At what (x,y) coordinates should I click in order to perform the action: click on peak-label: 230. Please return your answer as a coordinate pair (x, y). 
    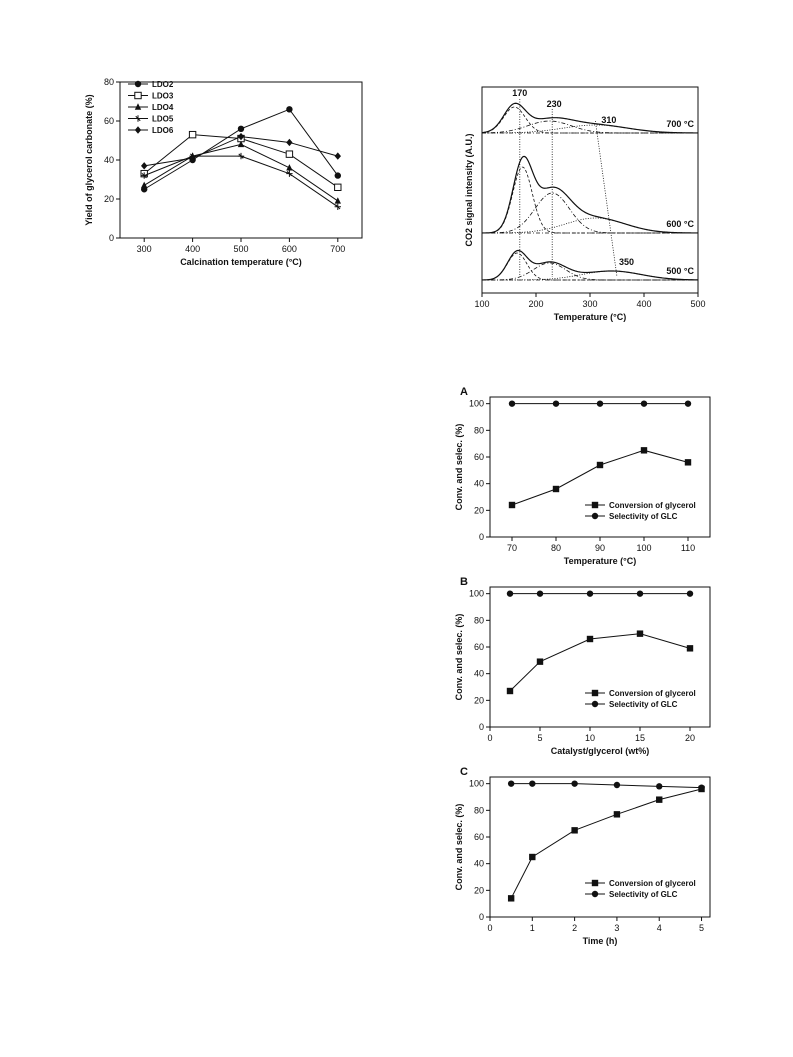
    Looking at the image, I should click on (554, 104).